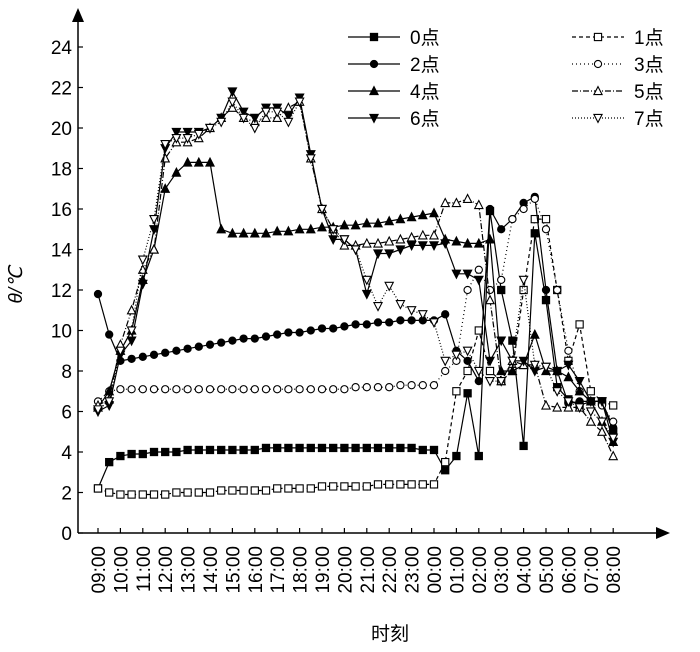  Describe the element at coordinates (301, 570) in the screenshot. I see `x-tick-label: 18:00` at that location.